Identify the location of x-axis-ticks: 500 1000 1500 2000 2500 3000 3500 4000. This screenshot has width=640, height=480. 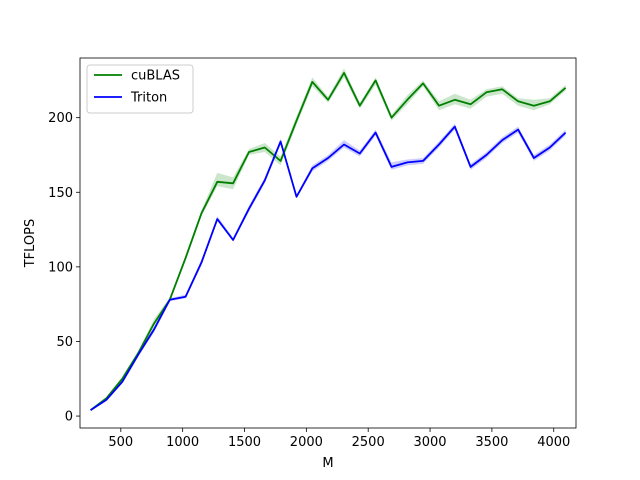
(339, 439).